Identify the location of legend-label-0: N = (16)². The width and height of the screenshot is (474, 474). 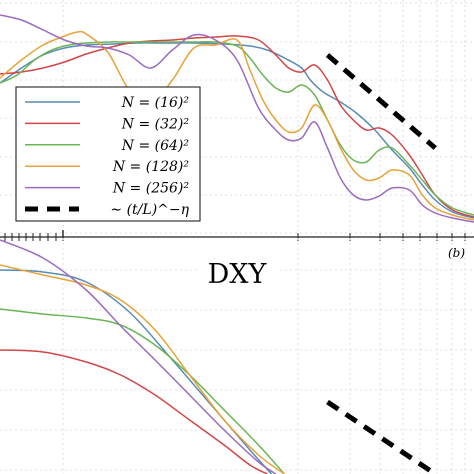
(155, 103).